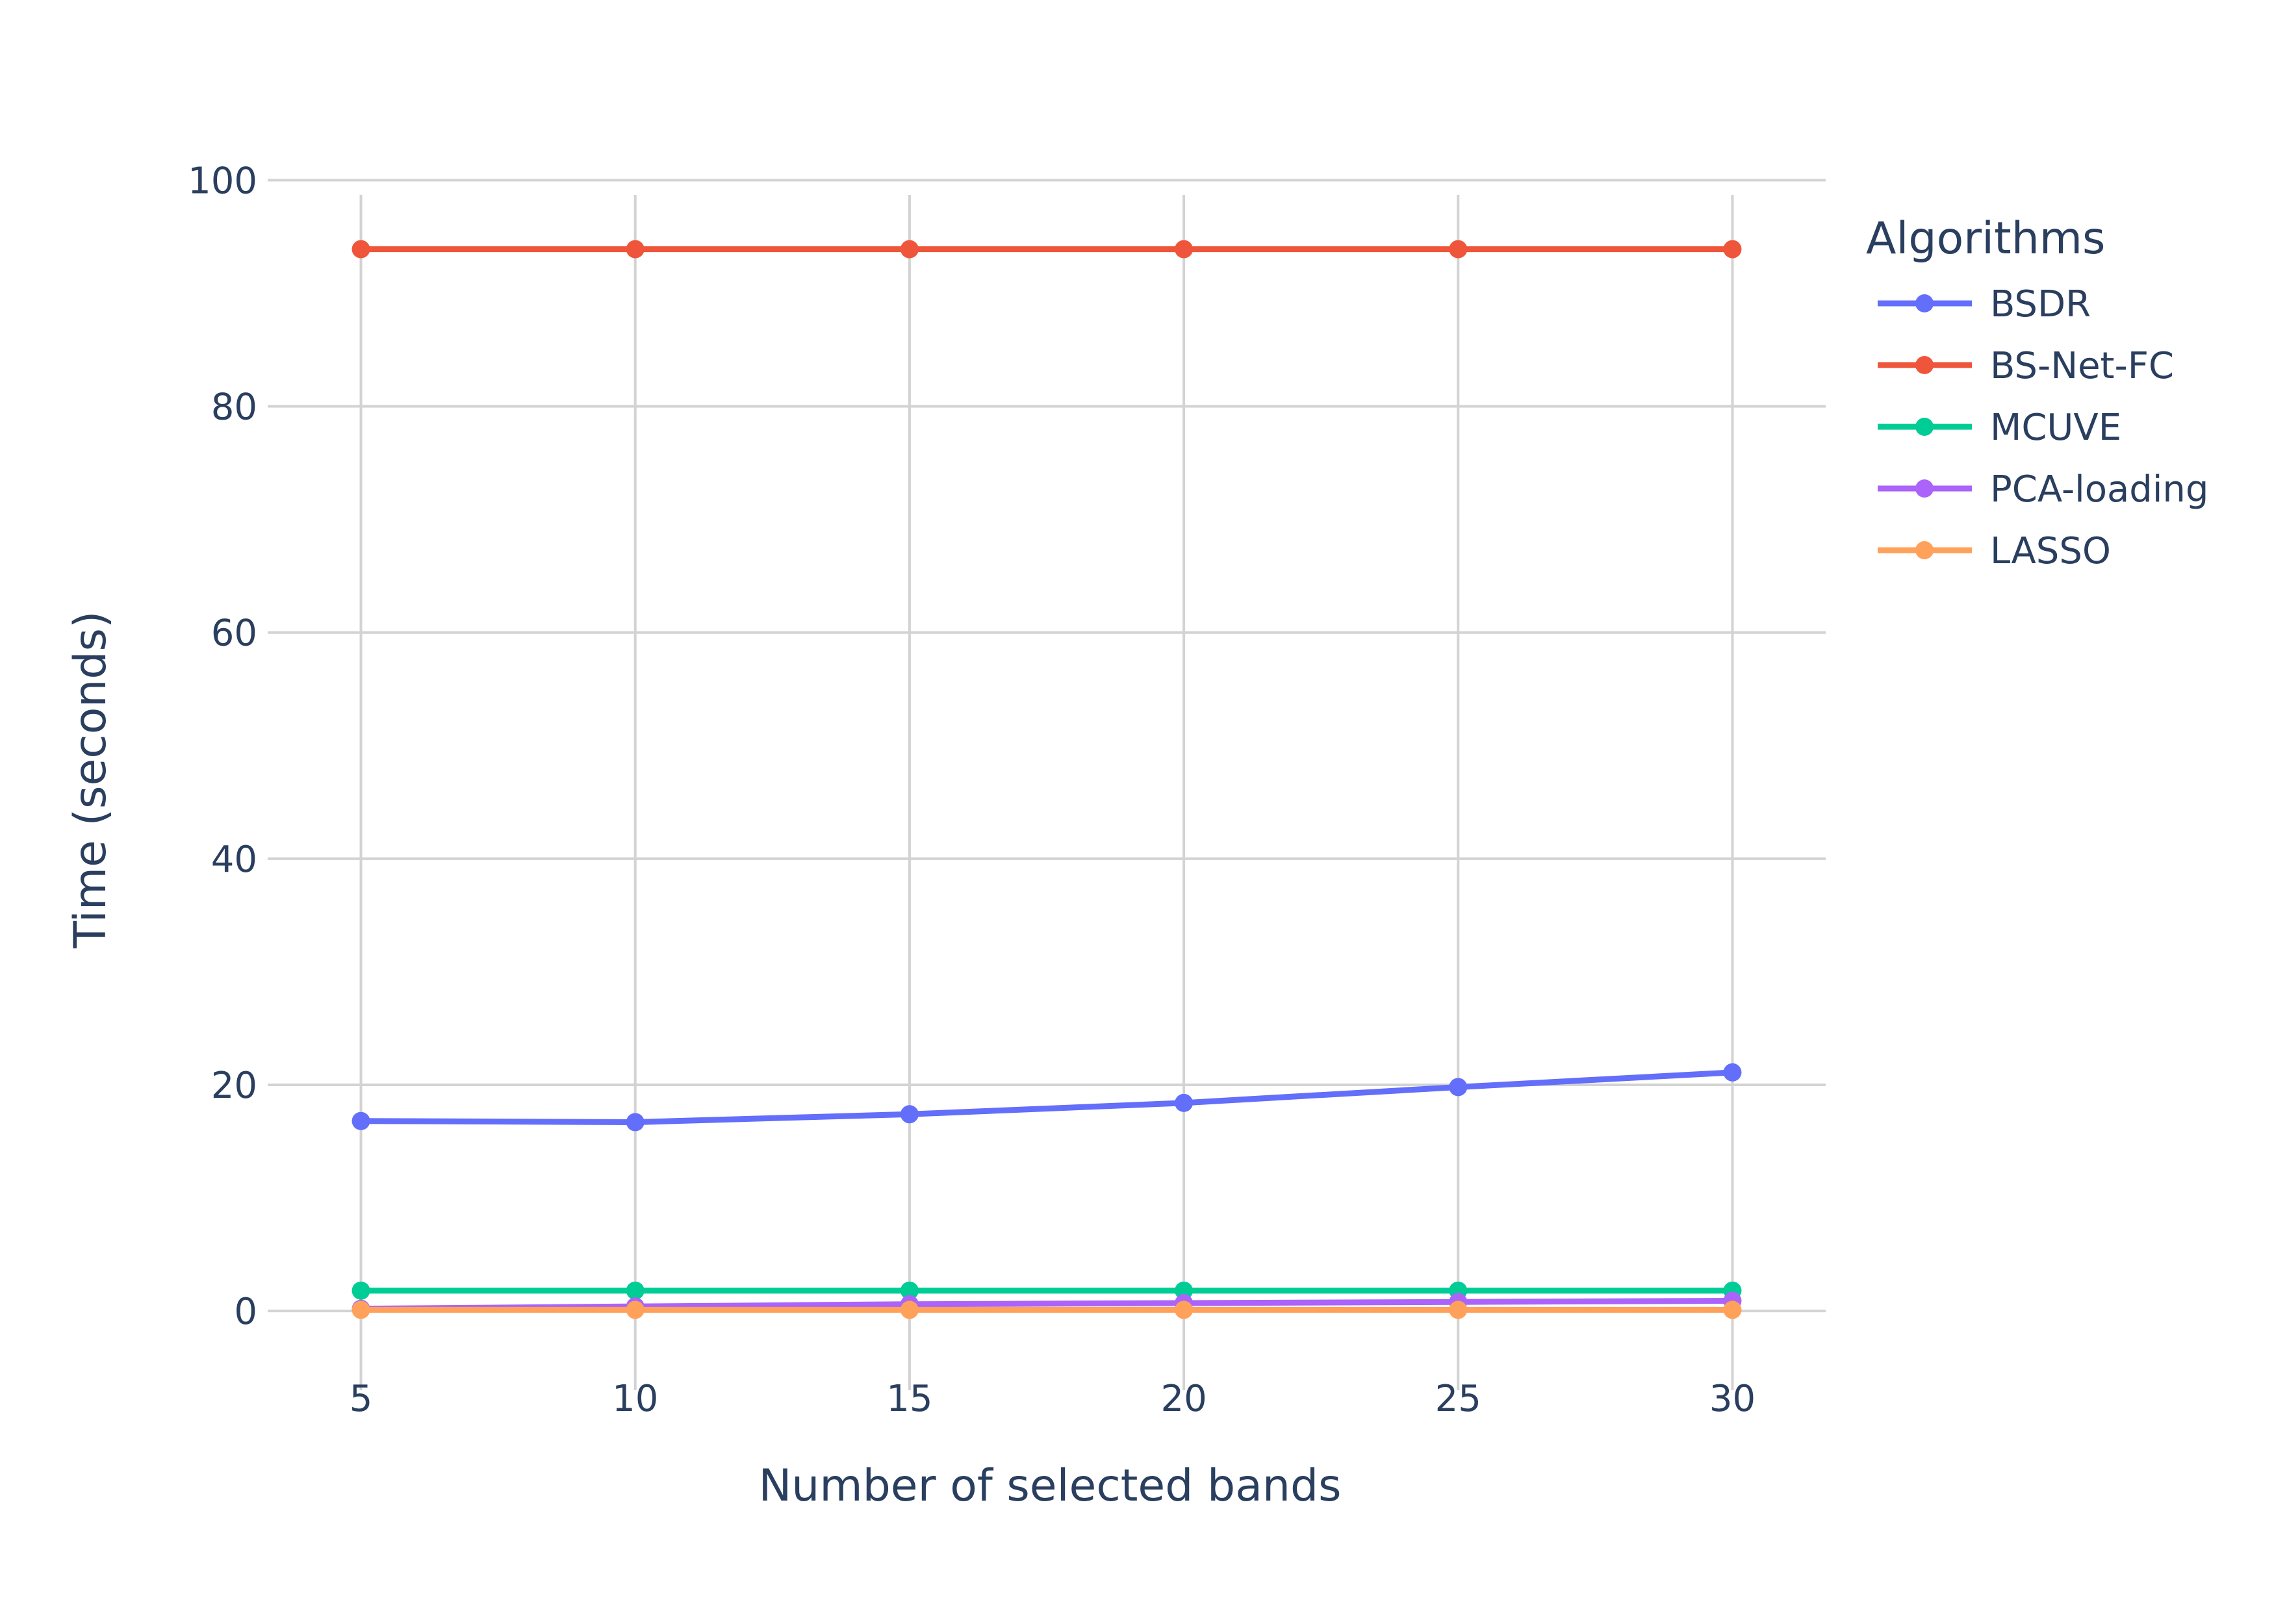 The image size is (2274, 1624). Describe the element at coordinates (1049, 1486) in the screenshot. I see `x-axis-title: Number of selected bands` at that location.